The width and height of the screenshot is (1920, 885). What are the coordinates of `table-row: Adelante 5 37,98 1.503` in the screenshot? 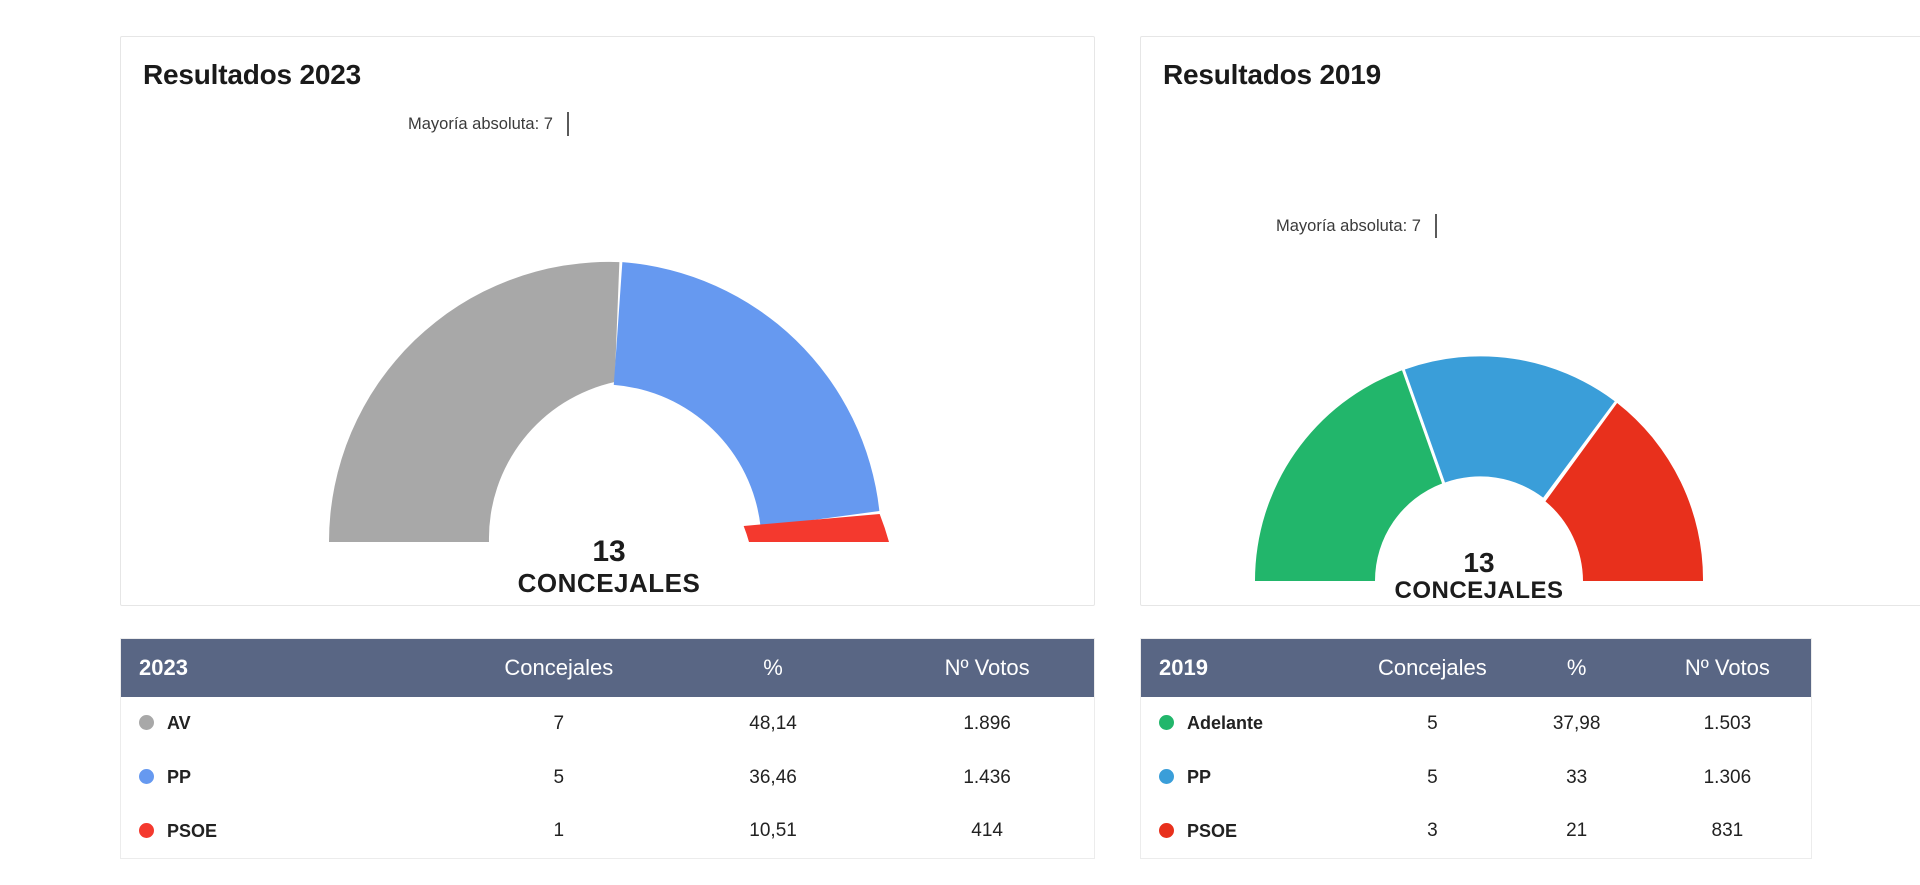 It's located at (1476, 724).